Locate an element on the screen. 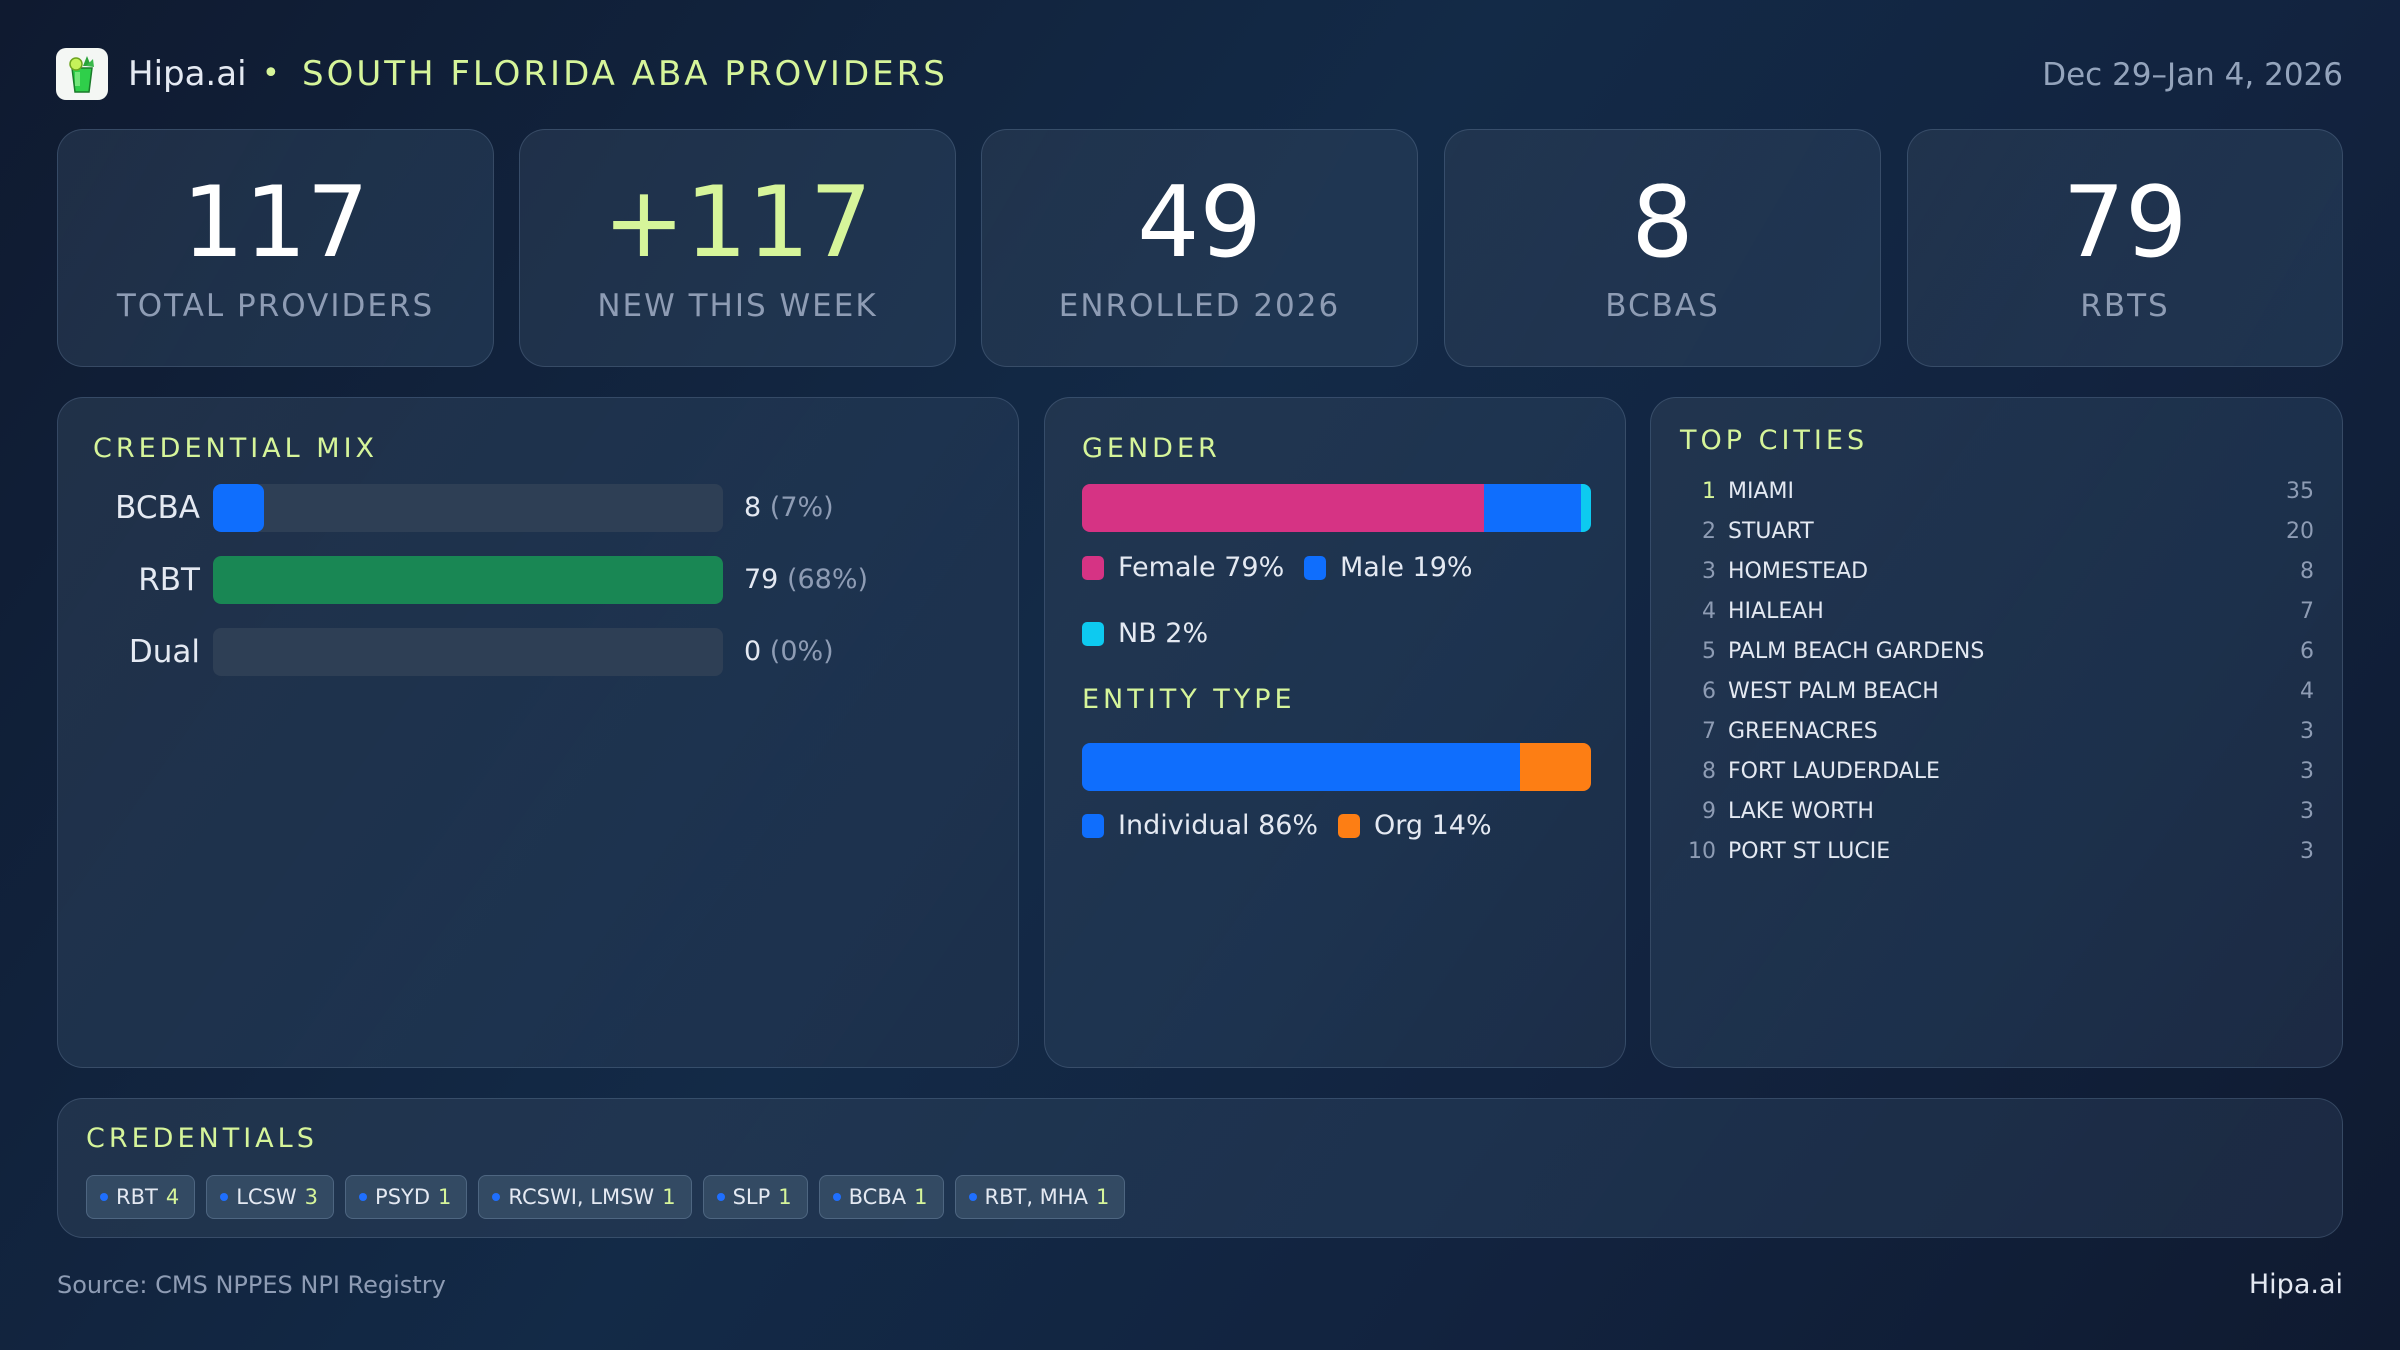 This screenshot has height=1350, width=2400. city-rank: 10 is located at coordinates (1702, 851).